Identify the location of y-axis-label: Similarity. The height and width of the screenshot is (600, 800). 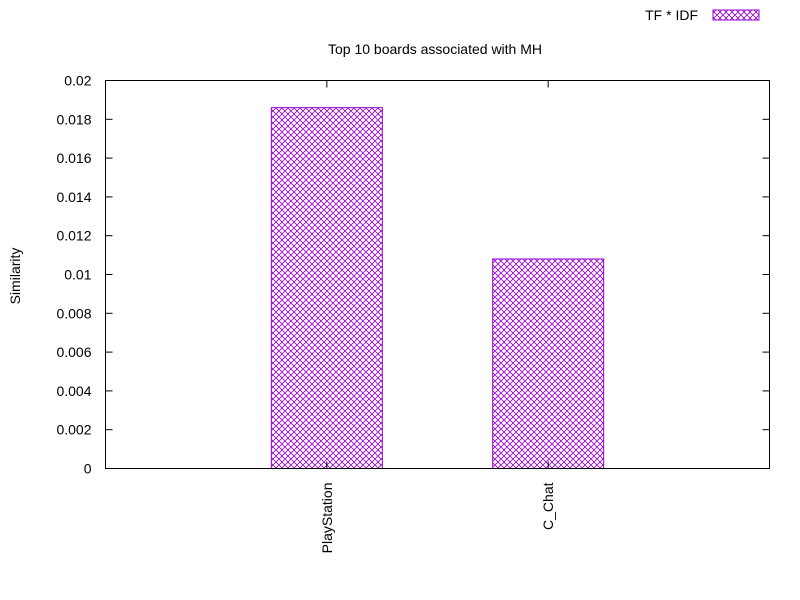
(15, 276).